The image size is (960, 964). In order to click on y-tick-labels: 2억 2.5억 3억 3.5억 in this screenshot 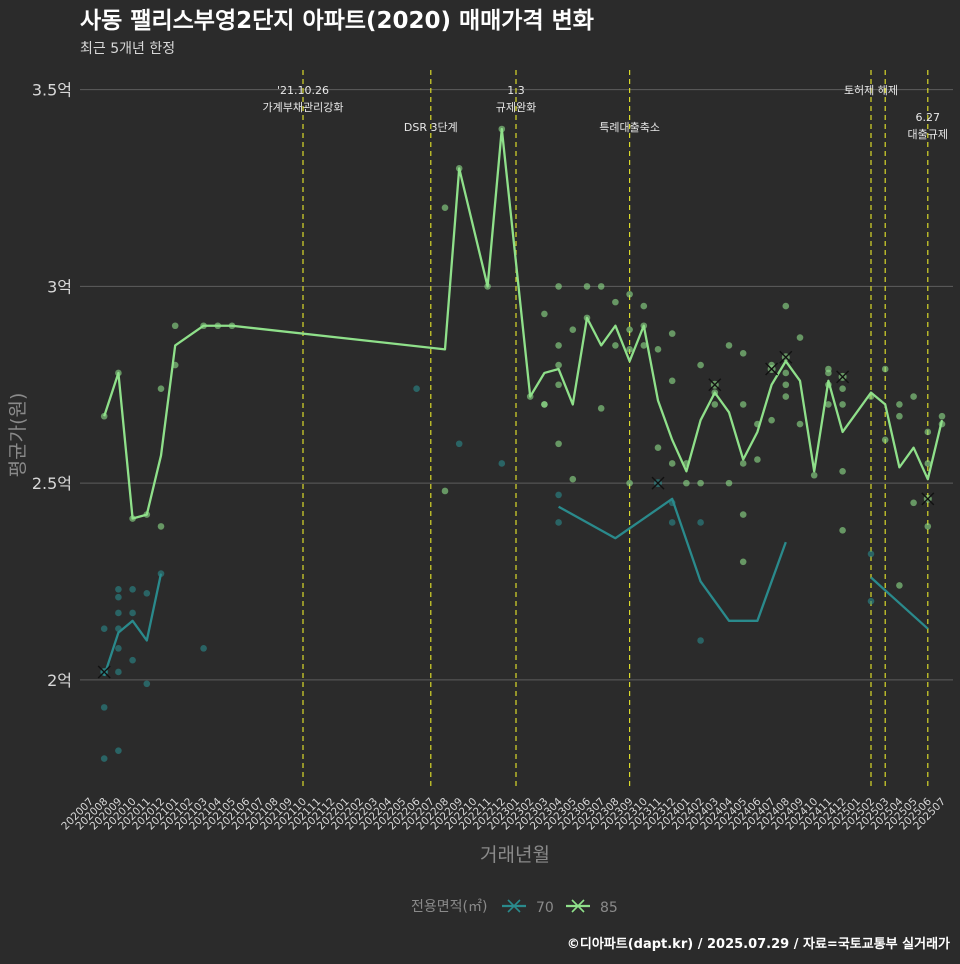, I will do `click(52, 385)`.